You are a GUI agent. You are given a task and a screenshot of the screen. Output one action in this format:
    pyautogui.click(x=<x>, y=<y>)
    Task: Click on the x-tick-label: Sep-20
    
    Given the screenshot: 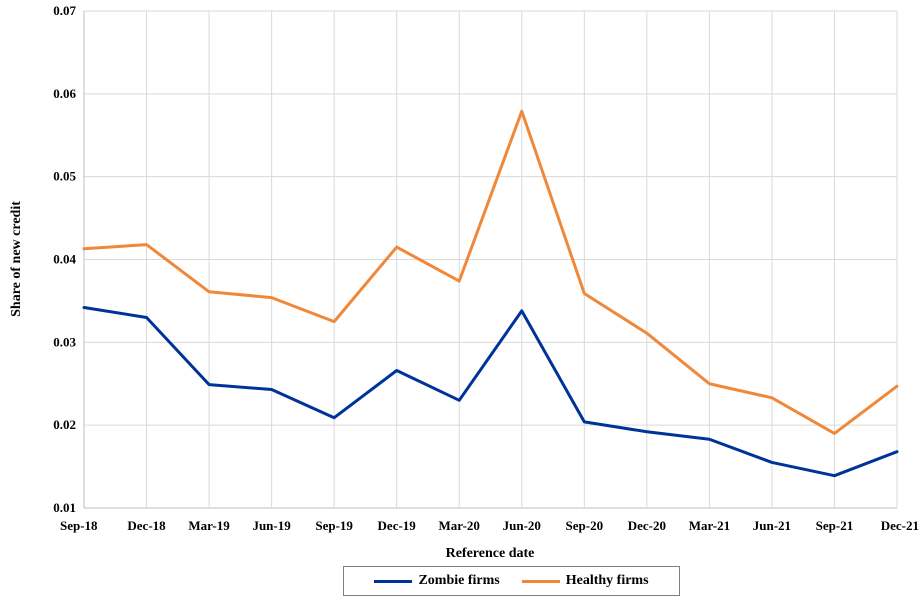 What is the action you would take?
    pyautogui.click(x=585, y=525)
    